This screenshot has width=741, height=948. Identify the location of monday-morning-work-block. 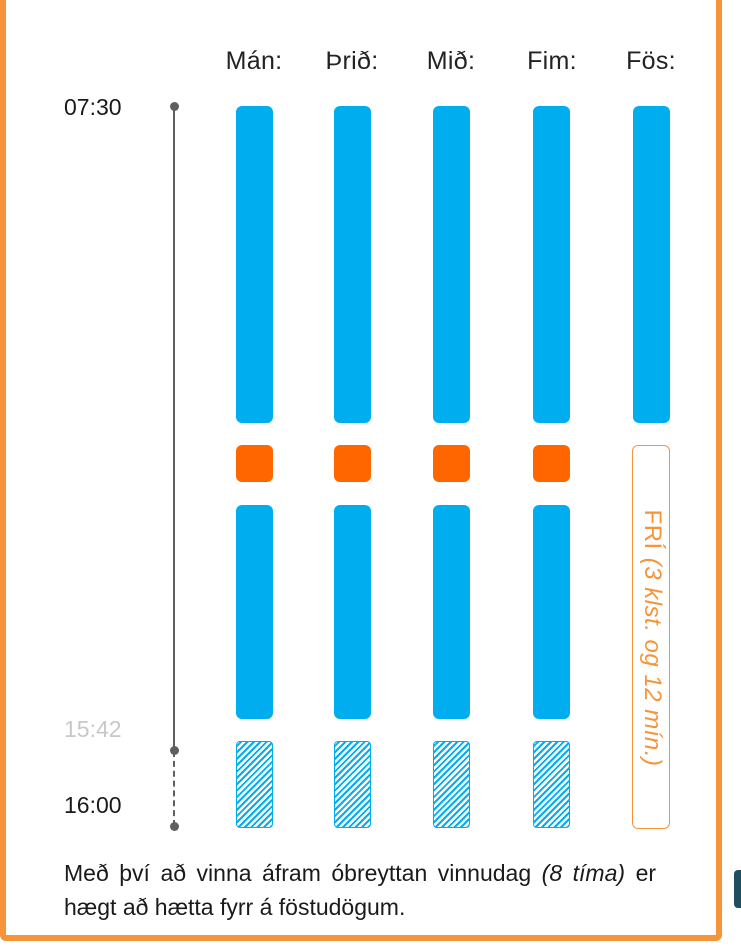
(254, 264).